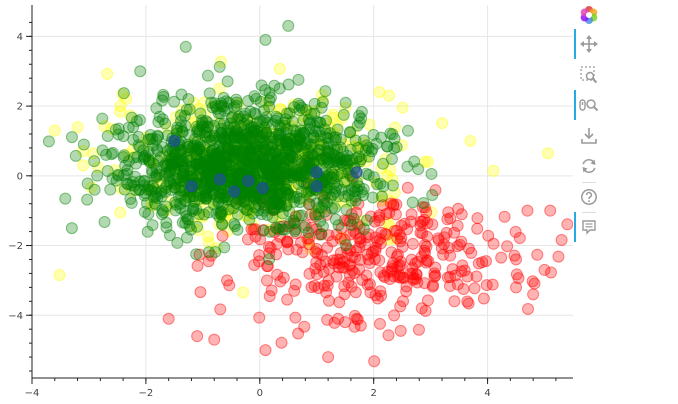  Describe the element at coordinates (589, 15) in the screenshot. I see `bokeh-logo-icon` at that location.